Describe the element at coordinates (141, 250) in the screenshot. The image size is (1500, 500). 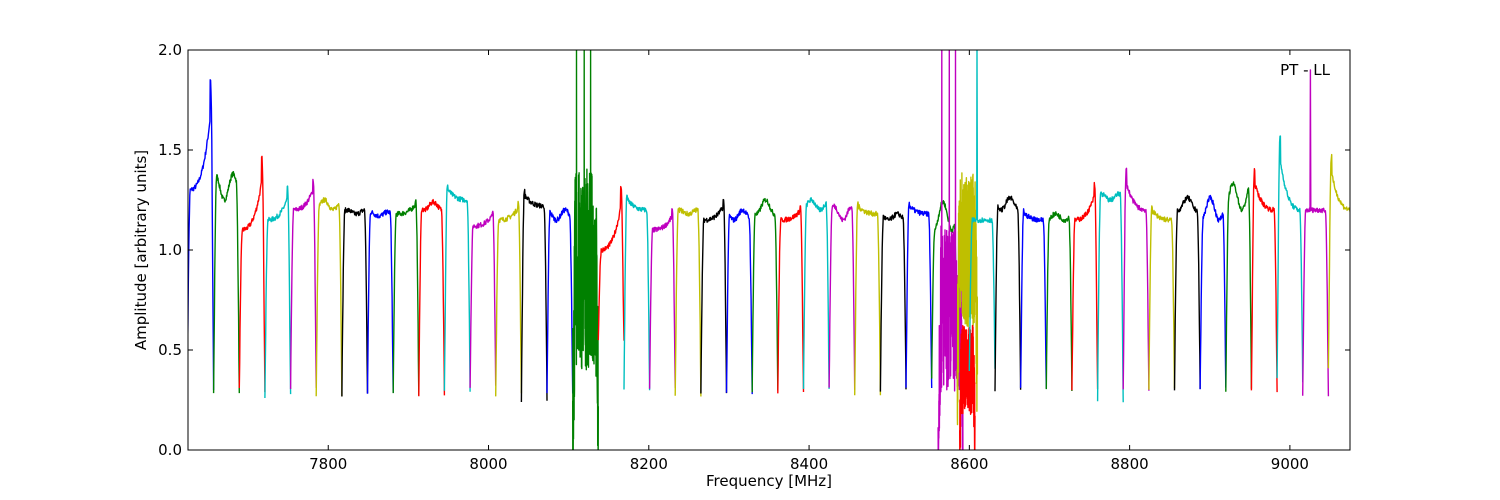
I see `y-axis-label: Amplitude [arbitrary units]` at that location.